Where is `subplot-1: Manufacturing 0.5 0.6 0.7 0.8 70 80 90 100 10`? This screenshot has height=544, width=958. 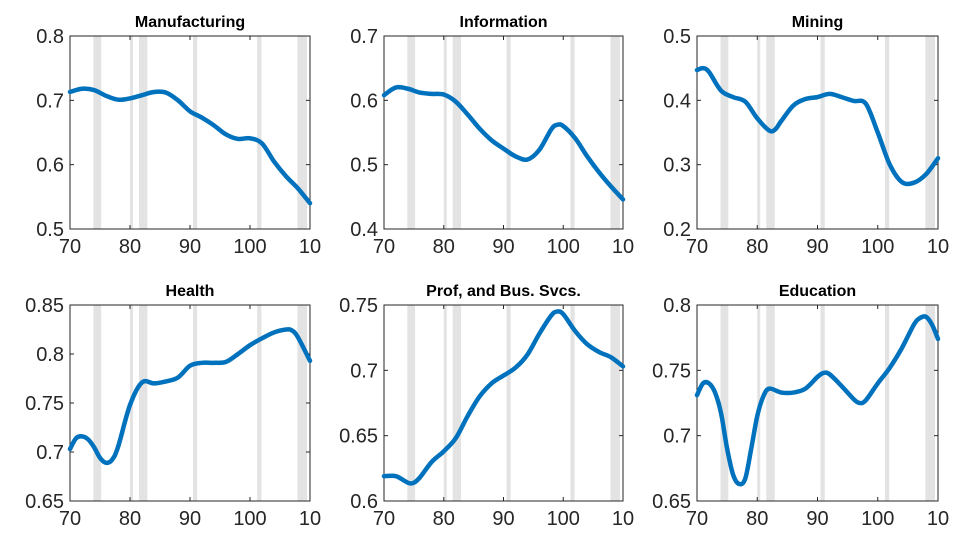
subplot-1: Manufacturing 0.5 0.6 0.7 0.8 70 80 90 100 10 is located at coordinates (178, 136).